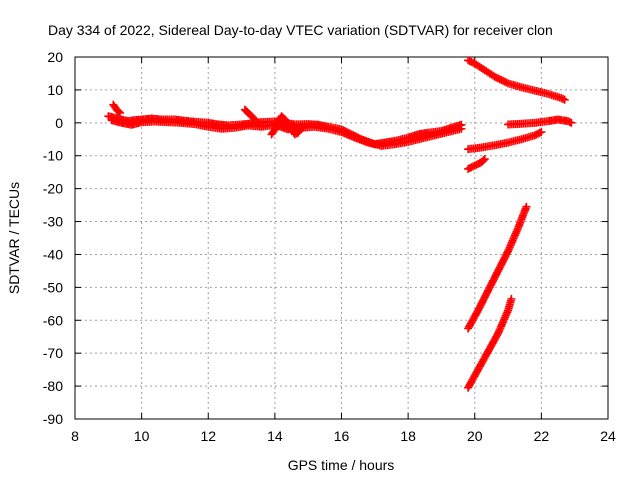 This screenshot has height=480, width=640. What do you see at coordinates (505, 141) in the screenshot?
I see `series-mid-right-rising` at bounding box center [505, 141].